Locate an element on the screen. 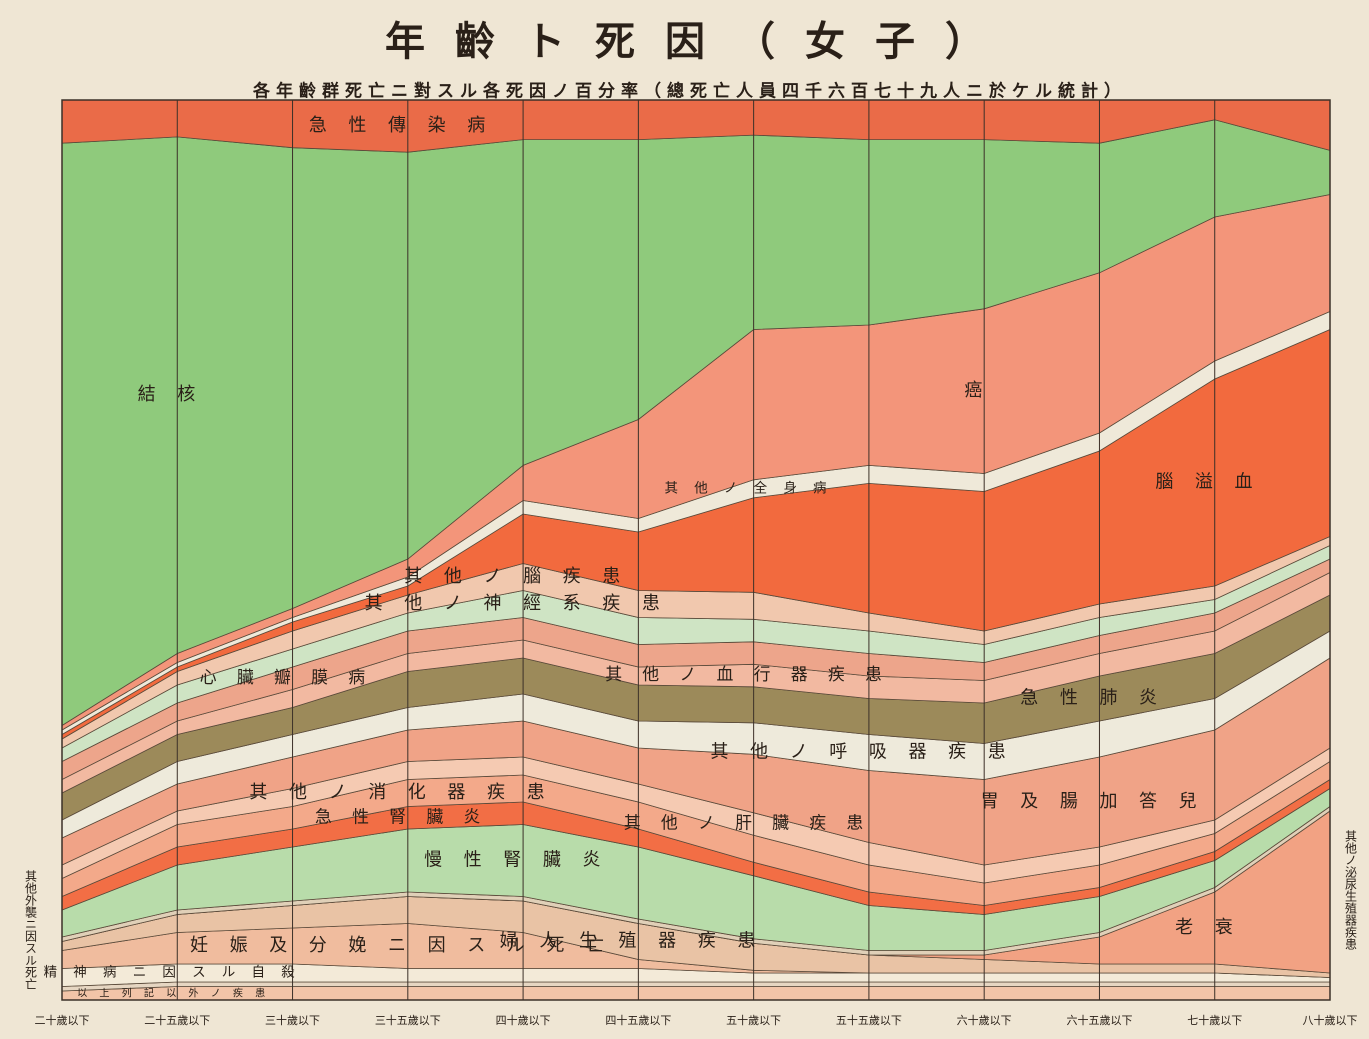 The width and height of the screenshot is (1369, 1039). series-label: 急性腎臟炎 is located at coordinates (408, 816).